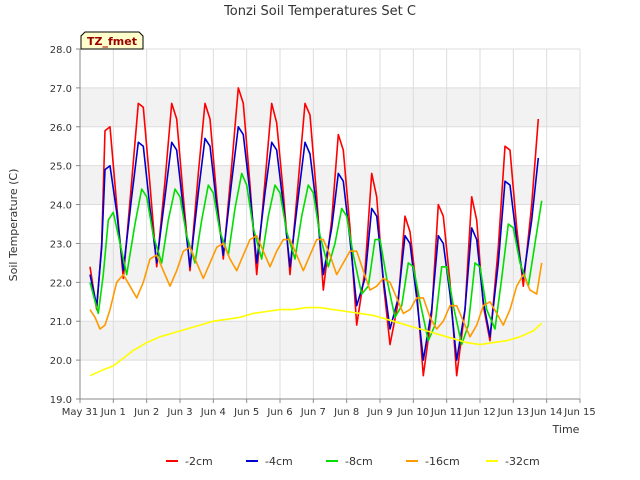 The width and height of the screenshot is (640, 480). What do you see at coordinates (113, 412) in the screenshot?
I see `x-tick-label: Jun 1` at bounding box center [113, 412].